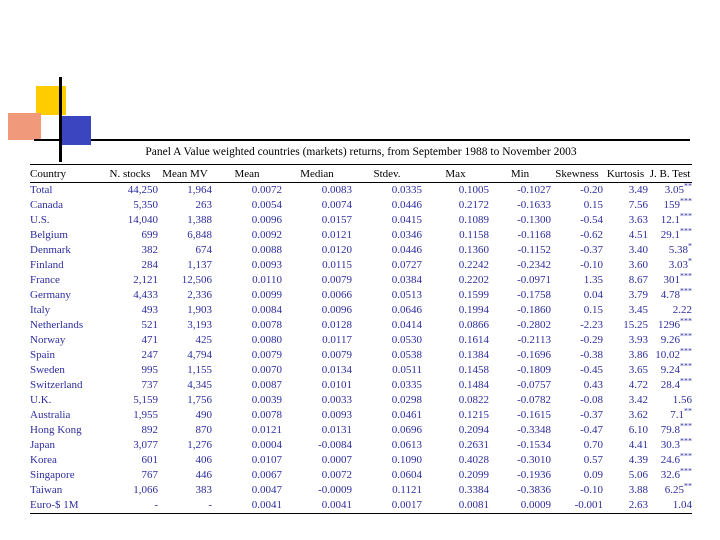  I want to click on value-cell: 0.0727, so click(406, 265).